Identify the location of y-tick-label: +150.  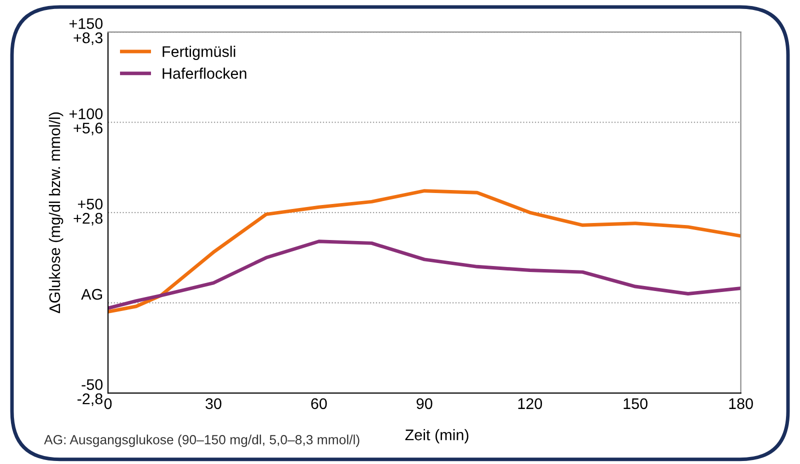
(86, 23).